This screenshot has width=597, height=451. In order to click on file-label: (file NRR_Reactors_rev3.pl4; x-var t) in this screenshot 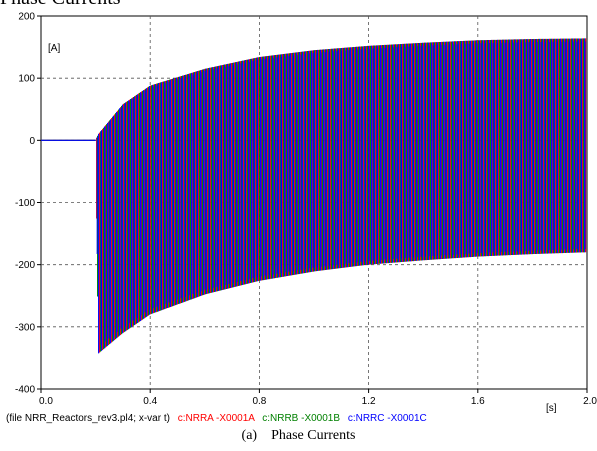, I will do `click(88, 418)`.